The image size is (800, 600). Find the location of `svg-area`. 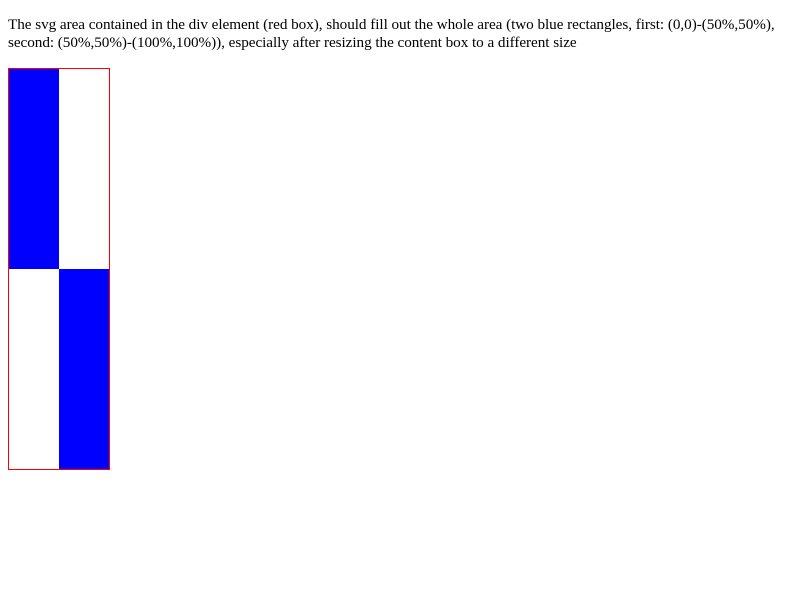

svg-area is located at coordinates (59, 269).